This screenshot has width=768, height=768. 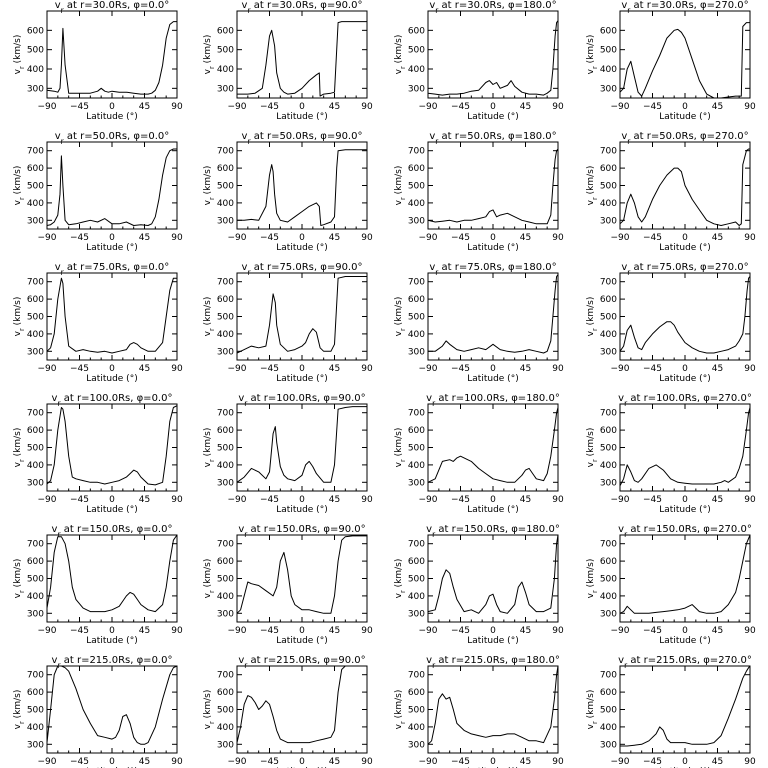 What do you see at coordinates (492, 138) in the screenshot?
I see `panel-title: vr at r=50.0Rs, φ=180.0°` at bounding box center [492, 138].